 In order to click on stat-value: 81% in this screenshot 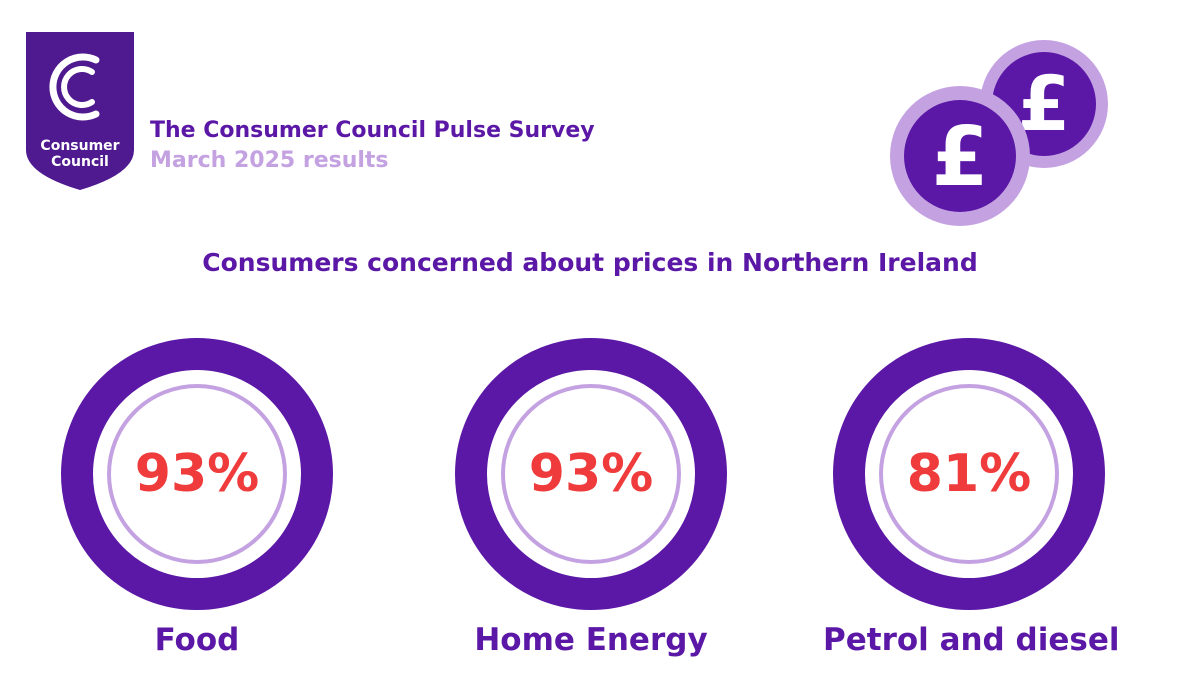, I will do `click(969, 474)`.